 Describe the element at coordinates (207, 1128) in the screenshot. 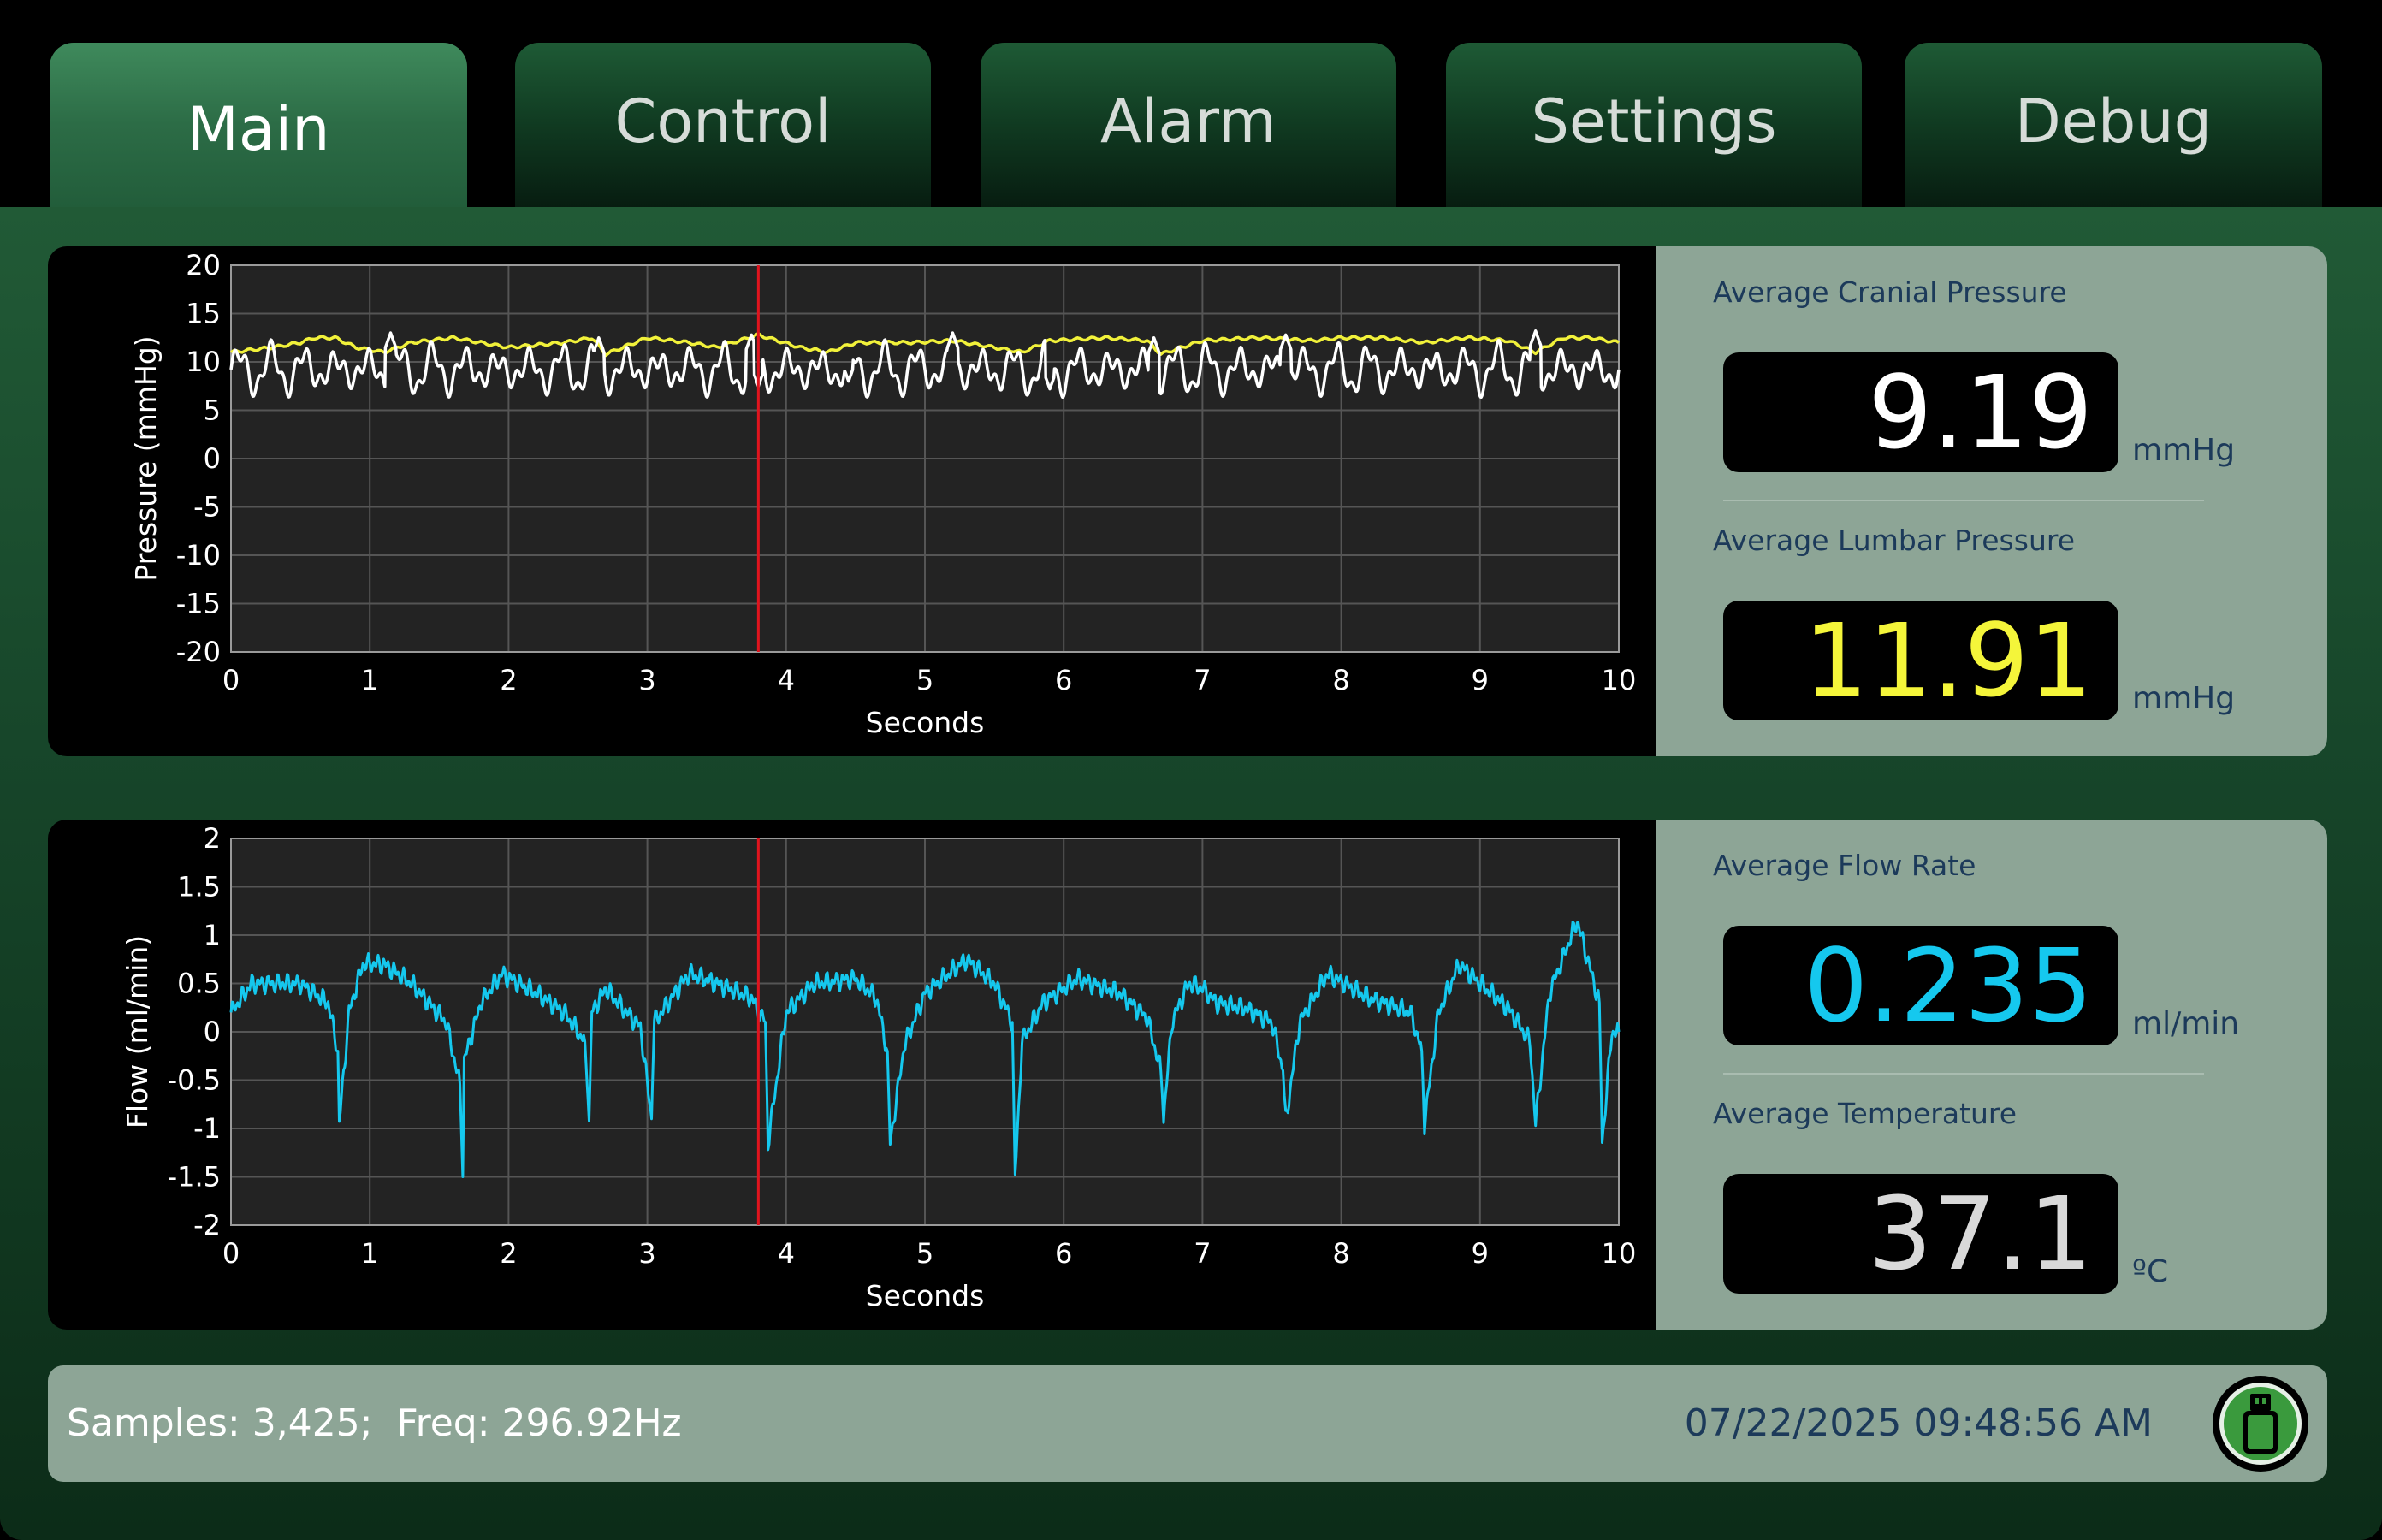

I see `y-tick-label: -1` at that location.